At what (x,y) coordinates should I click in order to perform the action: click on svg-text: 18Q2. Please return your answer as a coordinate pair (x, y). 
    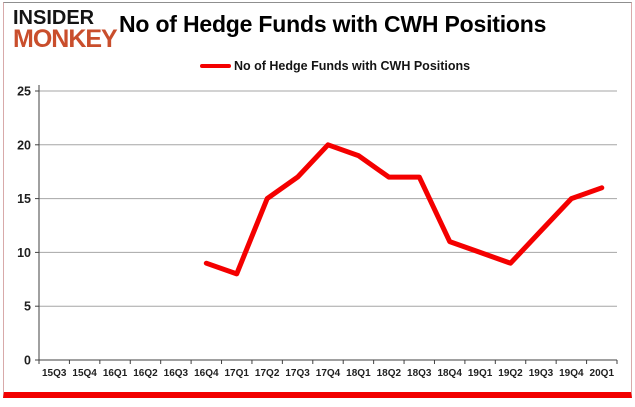
    Looking at the image, I should click on (389, 373).